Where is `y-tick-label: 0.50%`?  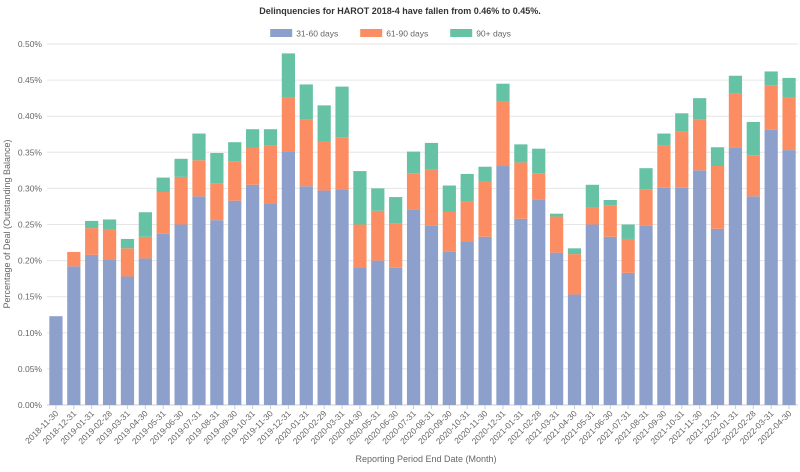 y-tick-label: 0.50% is located at coordinates (30, 44).